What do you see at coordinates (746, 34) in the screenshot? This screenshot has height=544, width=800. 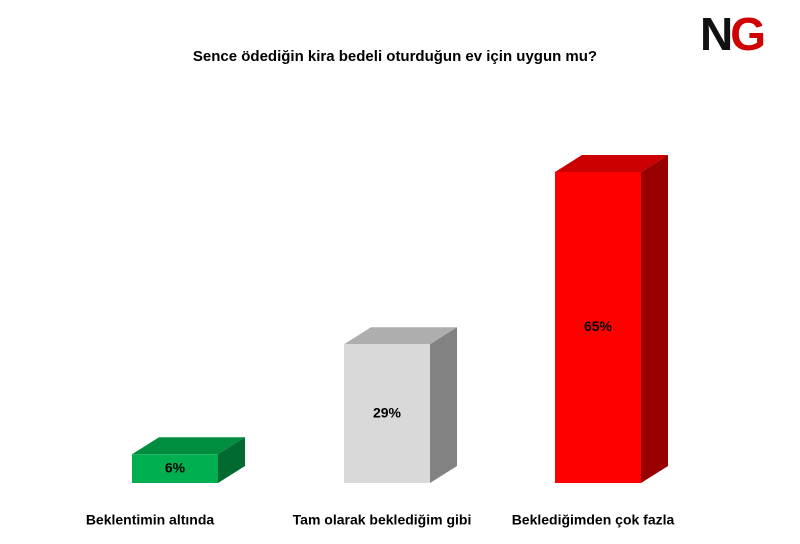 I see `logo-g: G` at bounding box center [746, 34].